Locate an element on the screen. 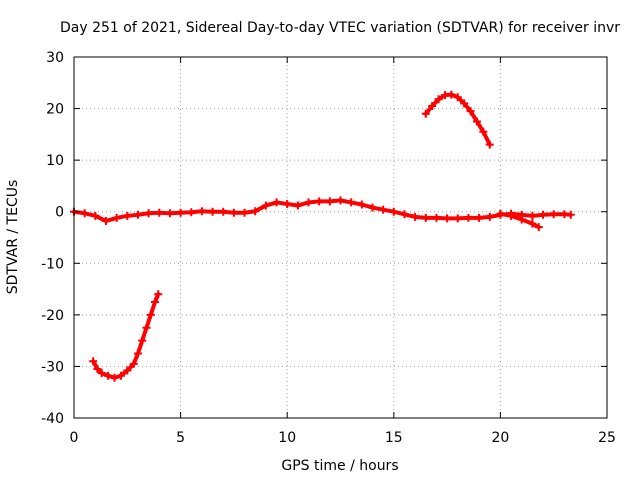 The height and width of the screenshot is (480, 640). y-tick-label: -30 is located at coordinates (52, 367).